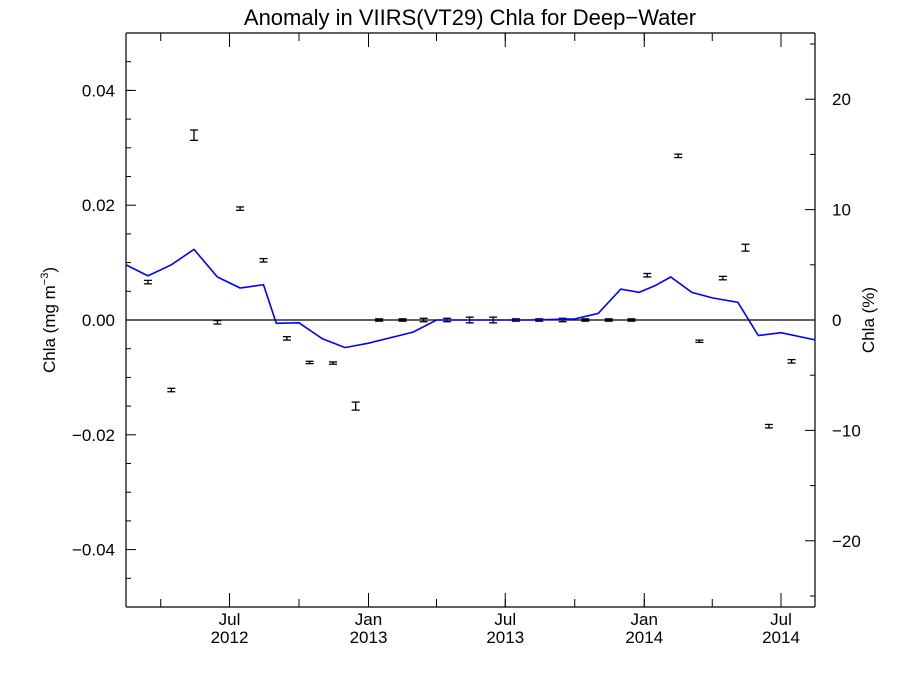  Describe the element at coordinates (93, 550) in the screenshot. I see `left-tick-label: −0.04` at that location.